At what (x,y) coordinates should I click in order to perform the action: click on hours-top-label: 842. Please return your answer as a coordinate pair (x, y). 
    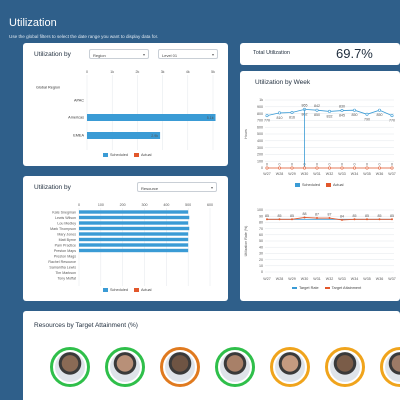
    Looking at the image, I should click on (317, 106).